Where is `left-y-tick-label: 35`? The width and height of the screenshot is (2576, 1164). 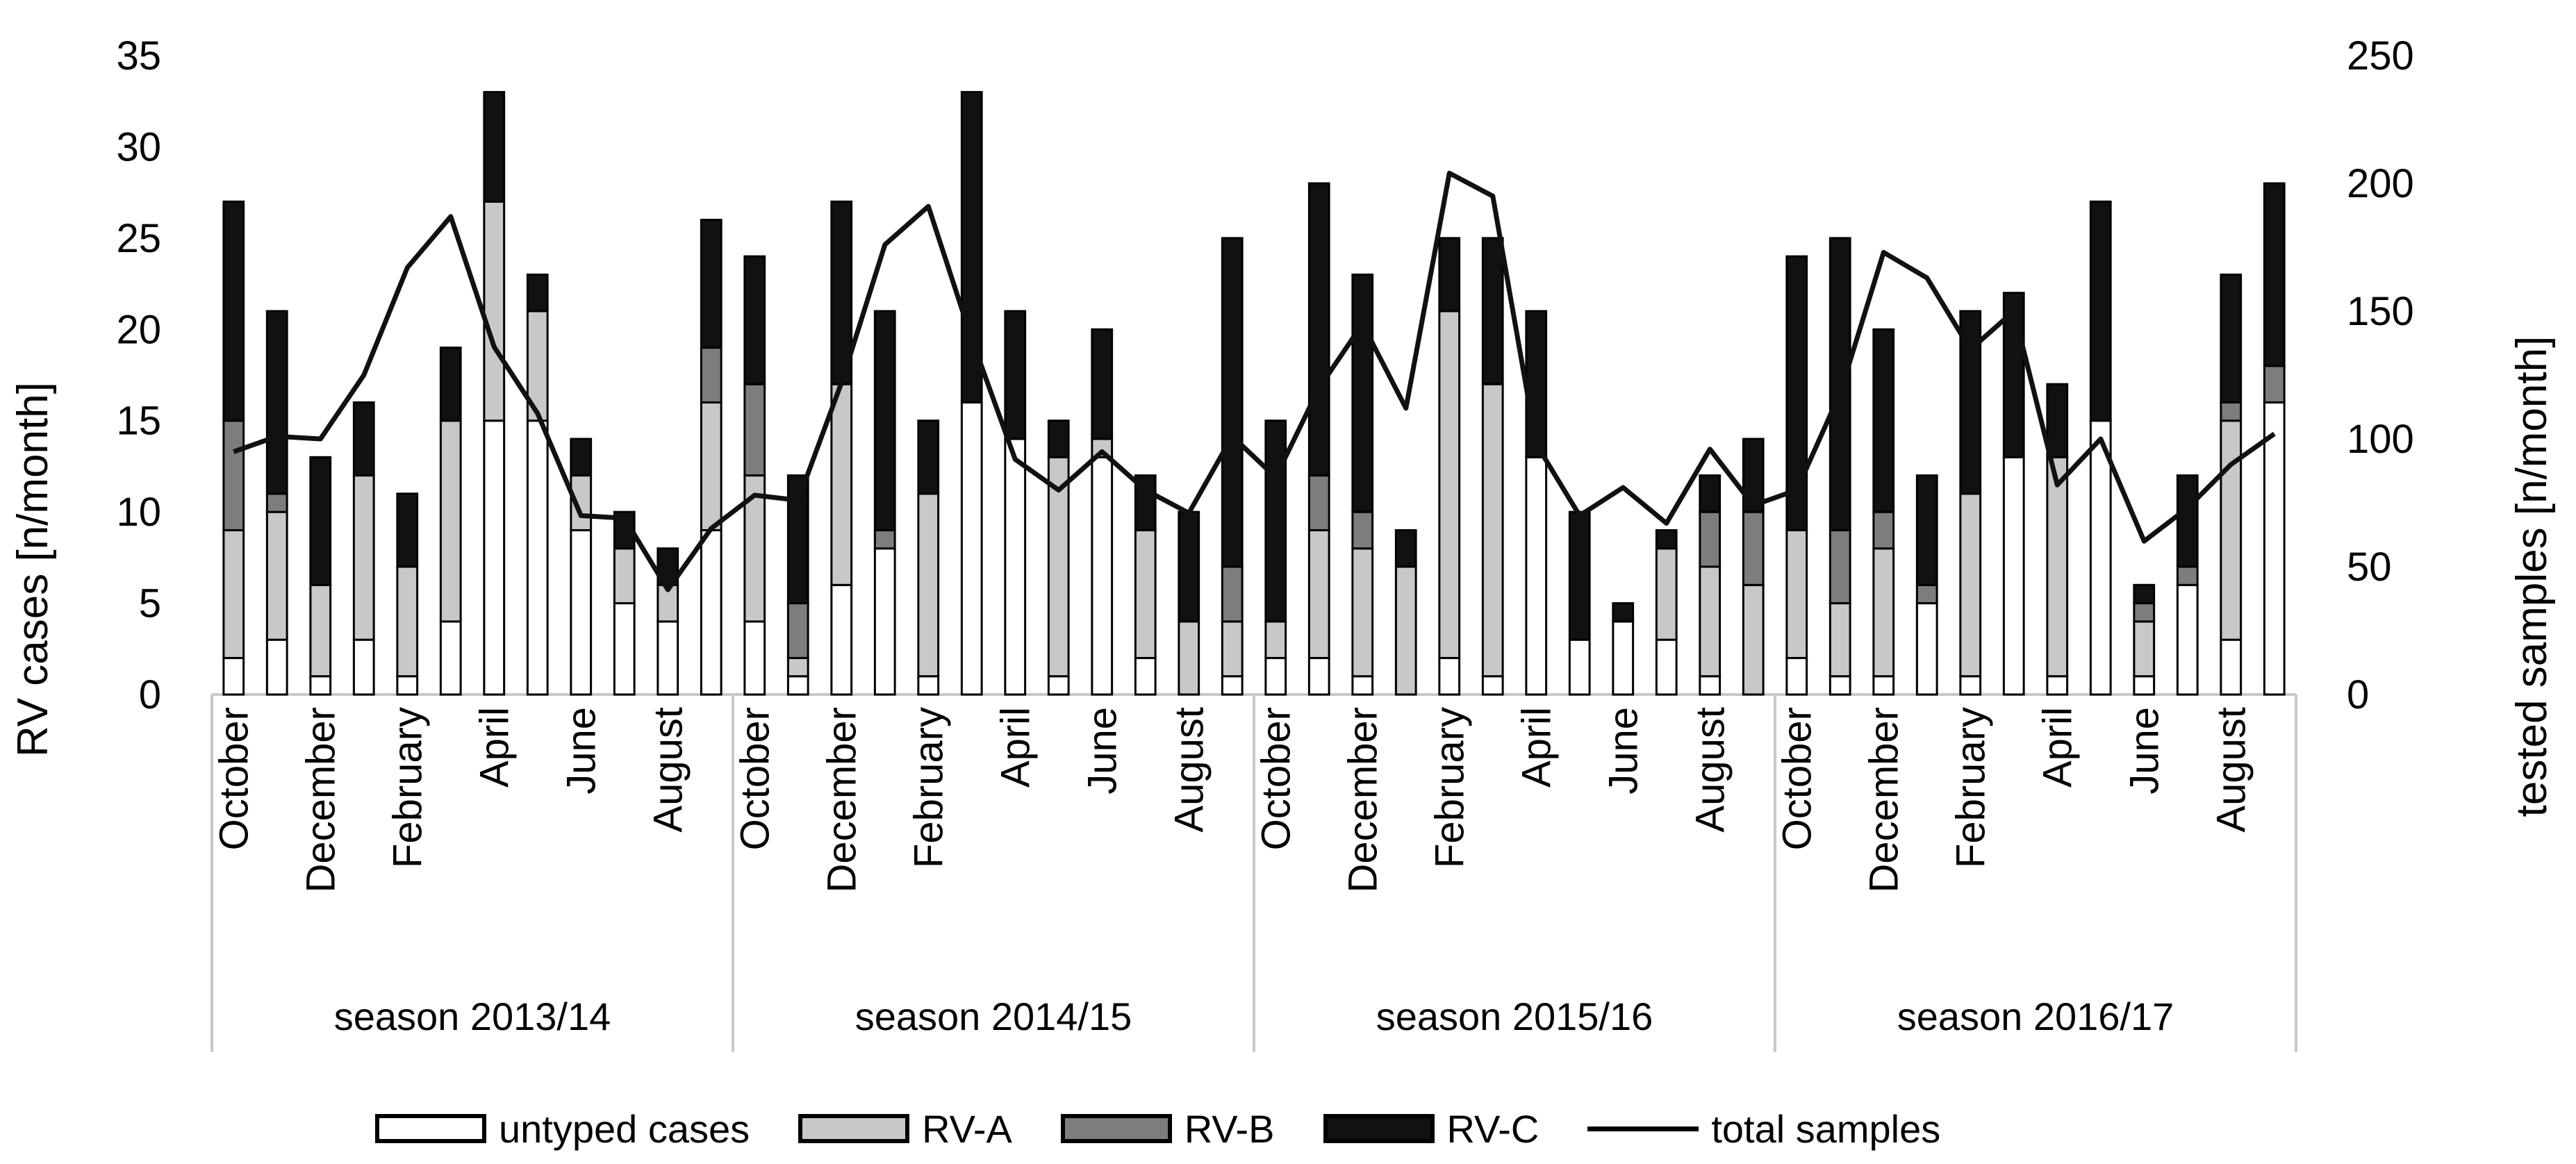
left-y-tick-label: 35 is located at coordinates (139, 55).